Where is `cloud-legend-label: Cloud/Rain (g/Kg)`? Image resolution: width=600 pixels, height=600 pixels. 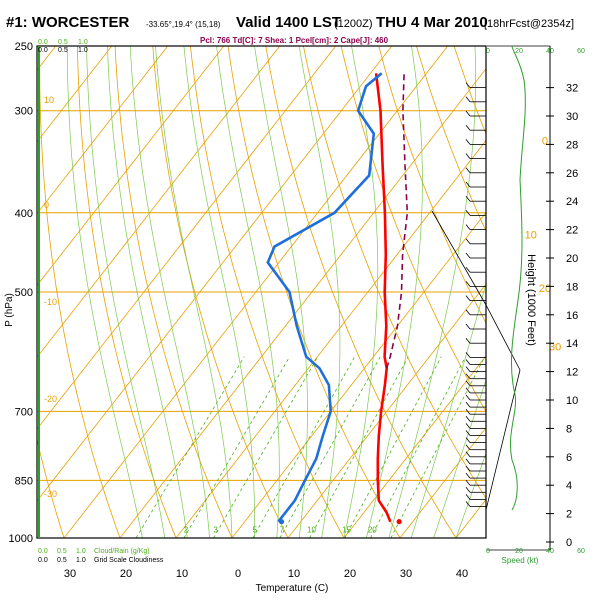
cloud-legend-label: Cloud/Rain (g/Kg) is located at coordinates (122, 551).